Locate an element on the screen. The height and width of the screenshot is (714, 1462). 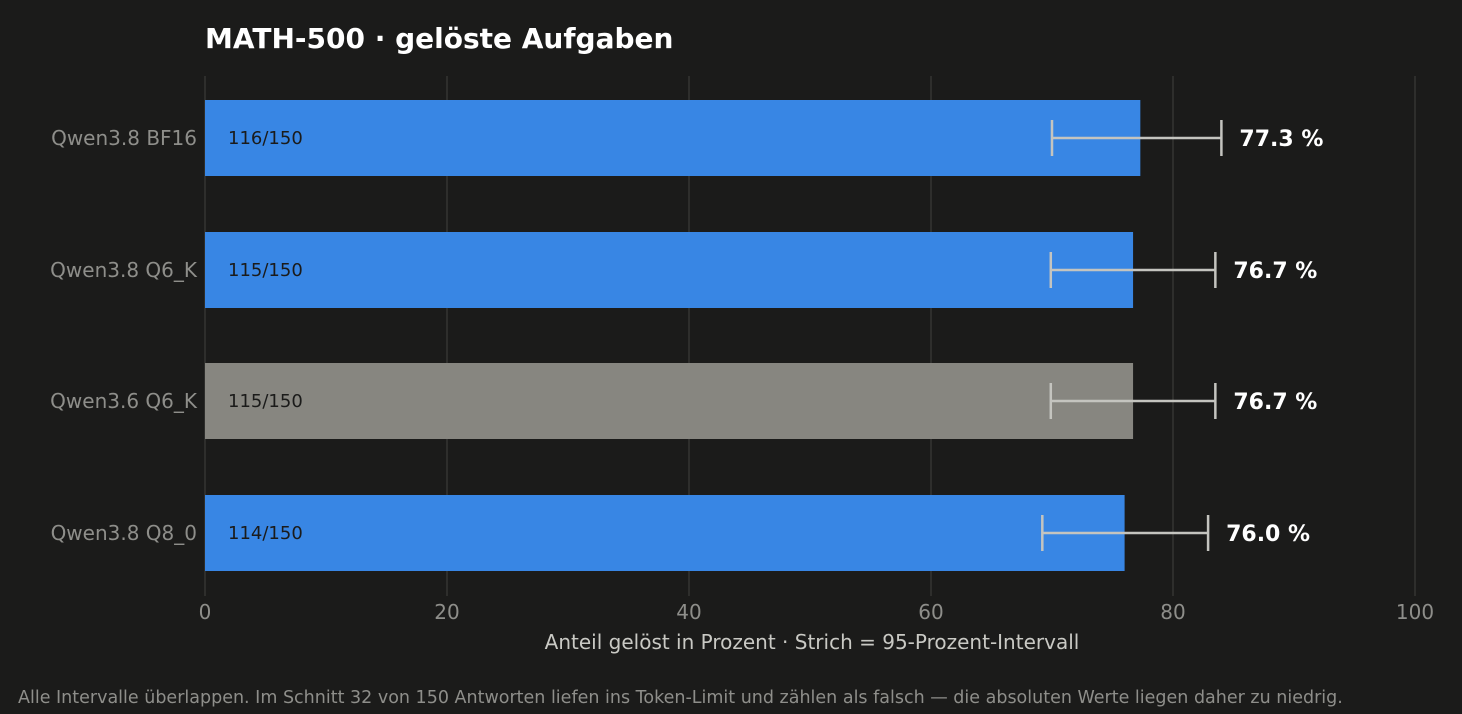
value-label: 77.3 % is located at coordinates (1281, 139).